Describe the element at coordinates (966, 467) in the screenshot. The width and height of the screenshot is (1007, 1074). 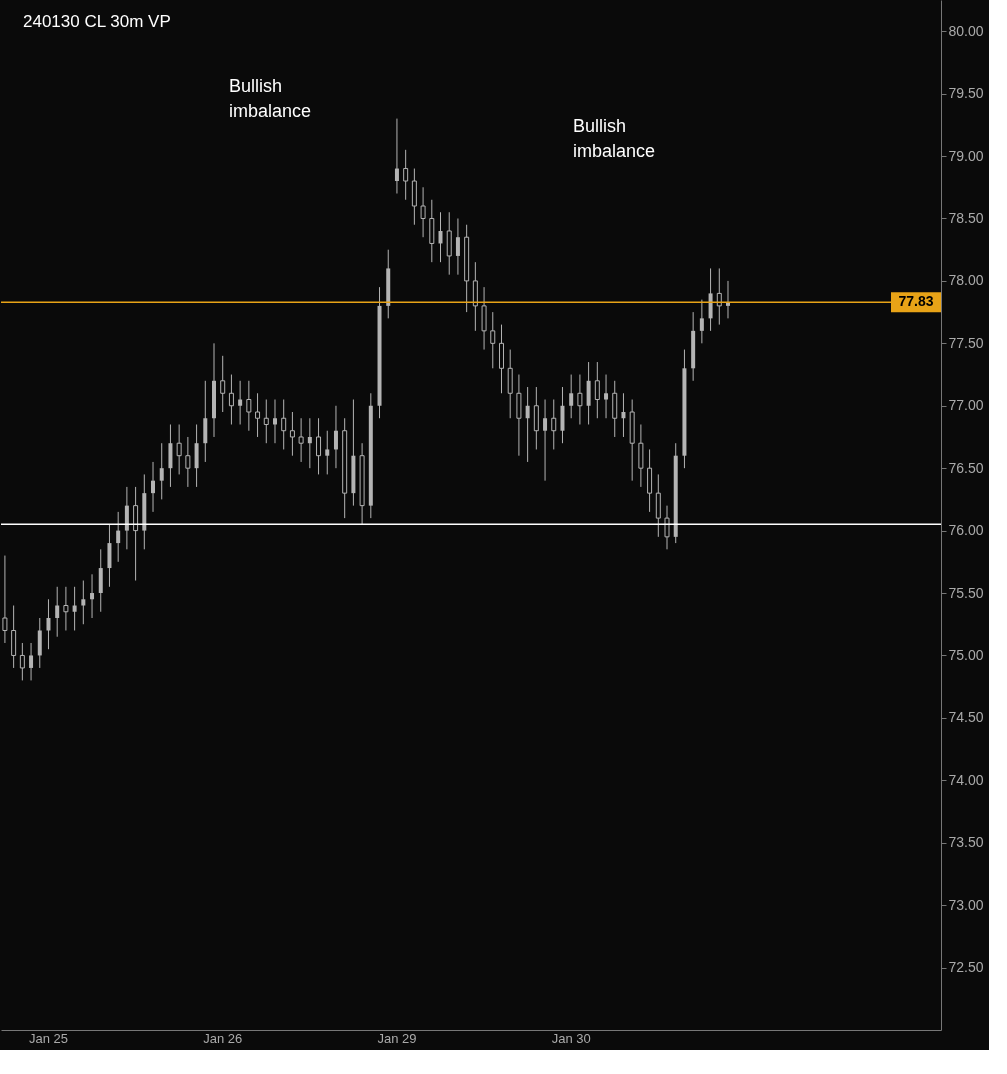
I see `y-tick-label: 76.50` at that location.